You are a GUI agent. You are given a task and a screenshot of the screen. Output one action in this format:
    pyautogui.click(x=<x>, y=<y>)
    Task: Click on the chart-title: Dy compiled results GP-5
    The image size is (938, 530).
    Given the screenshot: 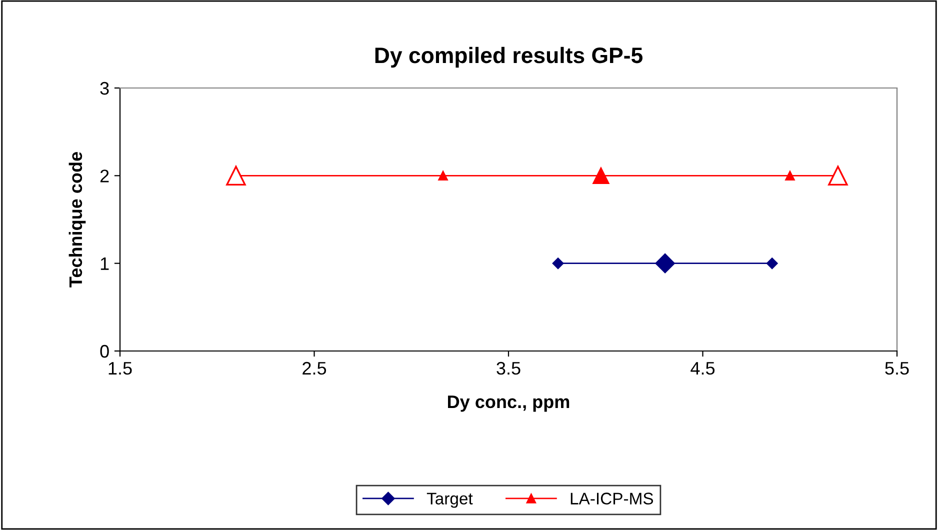 What is the action you would take?
    pyautogui.click(x=508, y=57)
    